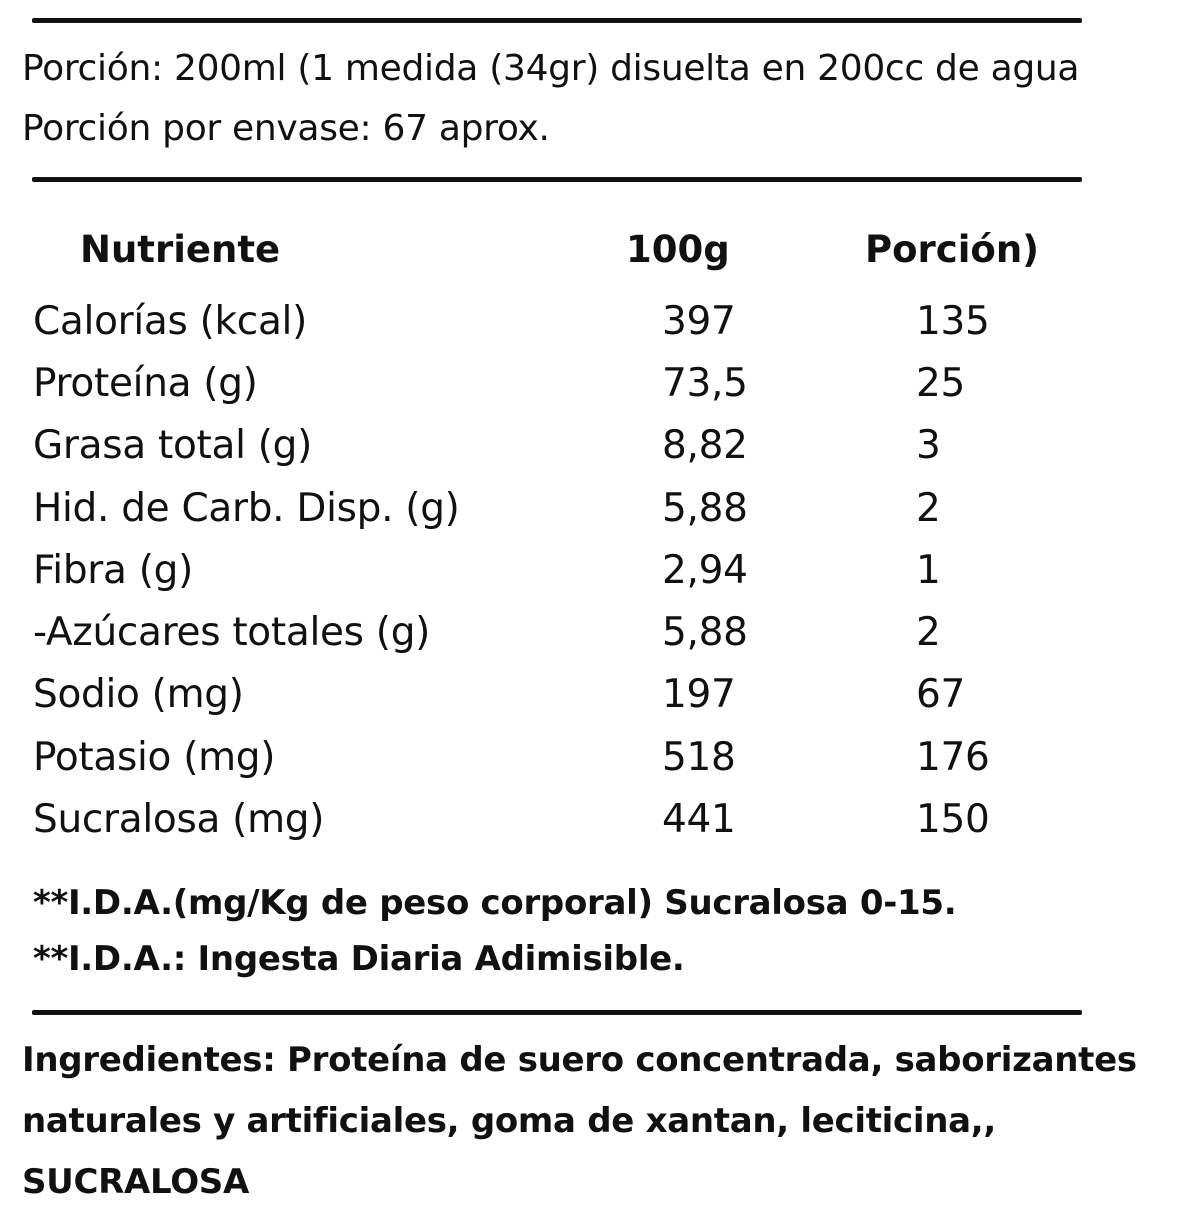  I want to click on table-row-fiber: Fibra (g) 2,94 1, so click(600, 571).